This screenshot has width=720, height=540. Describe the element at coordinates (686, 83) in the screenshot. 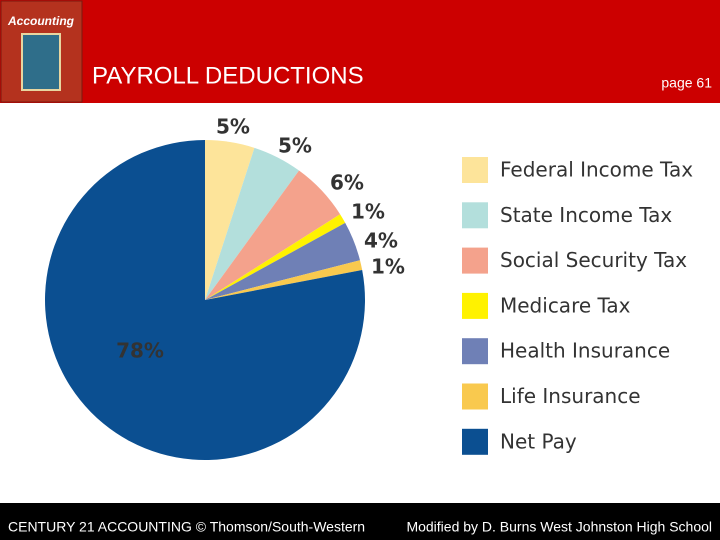

I see `page-number: page 61` at that location.